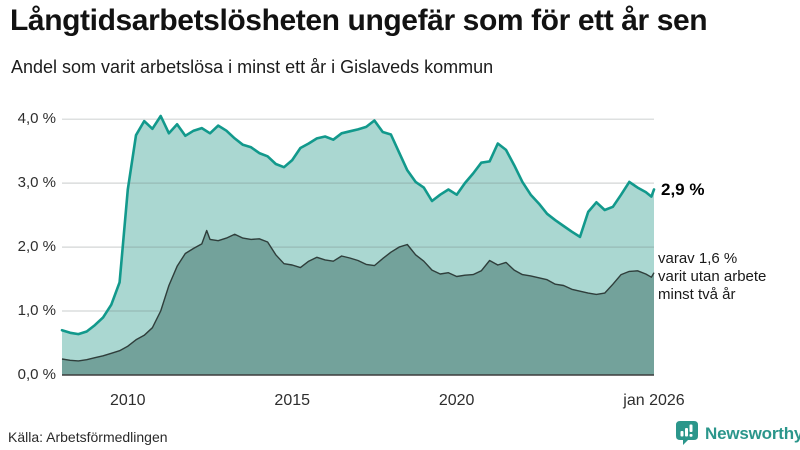 This screenshot has height=450, width=800. Describe the element at coordinates (698, 258) in the screenshot. I see `annotation-line: varav 1,6 %` at that location.